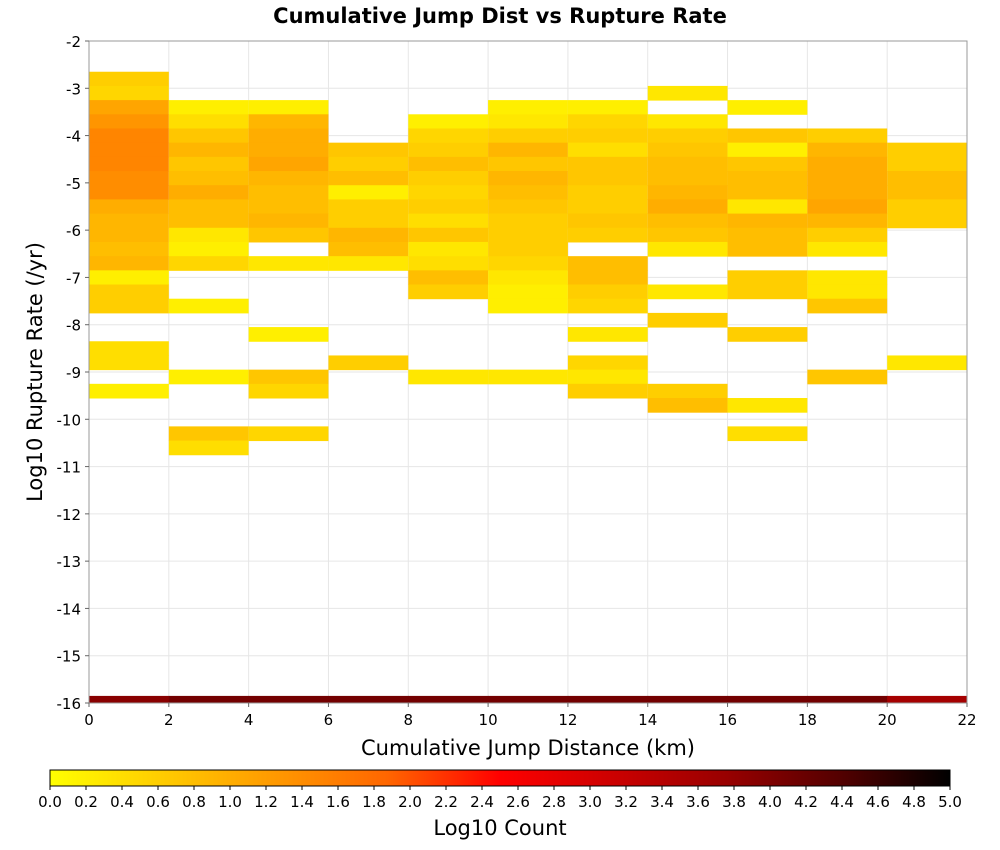 The image size is (1000, 850). Describe the element at coordinates (73, 326) in the screenshot. I see `y-tick-label: -8` at that location.